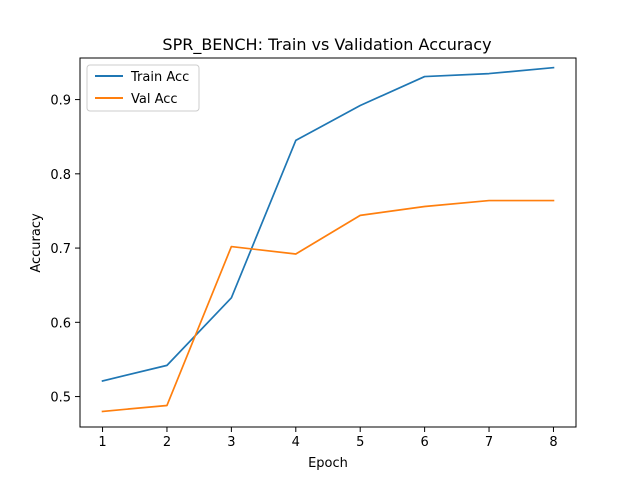 The image size is (640, 484). I want to click on x-tick-label: 2, so click(167, 442).